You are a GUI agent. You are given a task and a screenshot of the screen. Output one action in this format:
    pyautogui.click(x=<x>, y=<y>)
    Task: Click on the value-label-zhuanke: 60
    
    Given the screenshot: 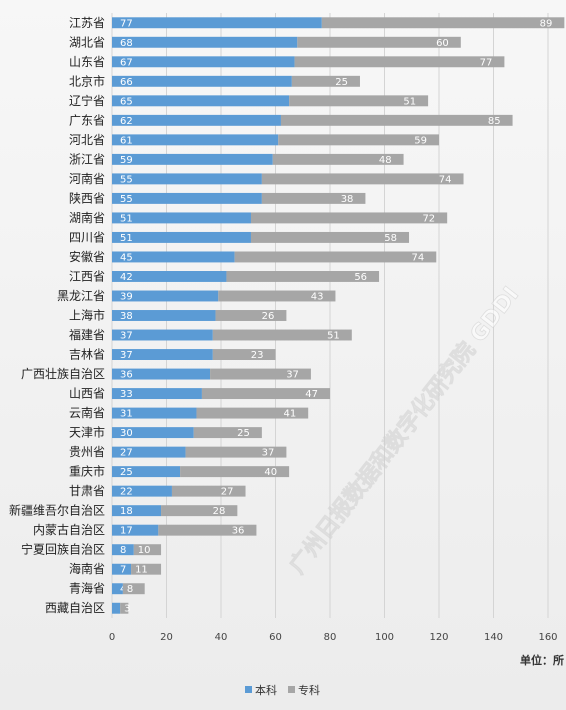 What is the action you would take?
    pyautogui.click(x=442, y=43)
    